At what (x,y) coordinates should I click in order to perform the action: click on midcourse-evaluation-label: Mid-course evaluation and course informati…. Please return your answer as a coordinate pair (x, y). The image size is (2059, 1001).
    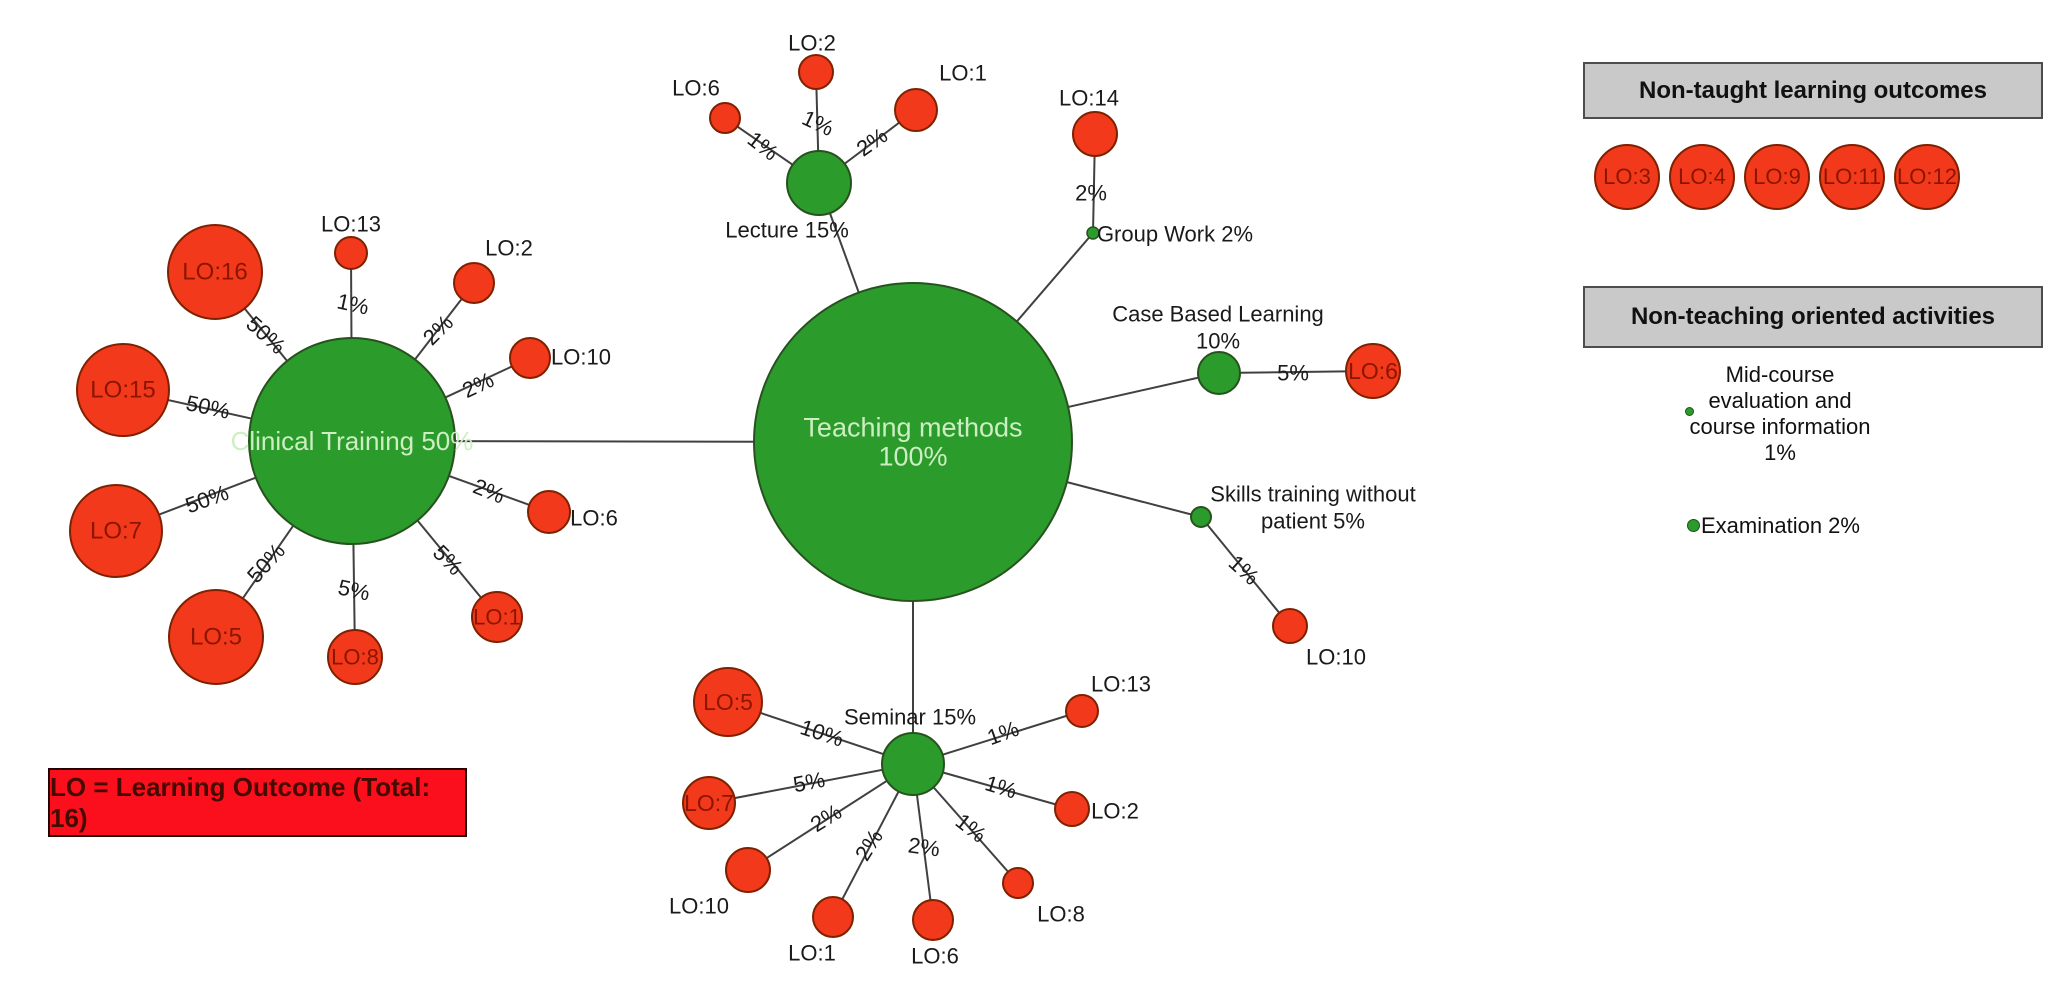
    Looking at the image, I should click on (1780, 414).